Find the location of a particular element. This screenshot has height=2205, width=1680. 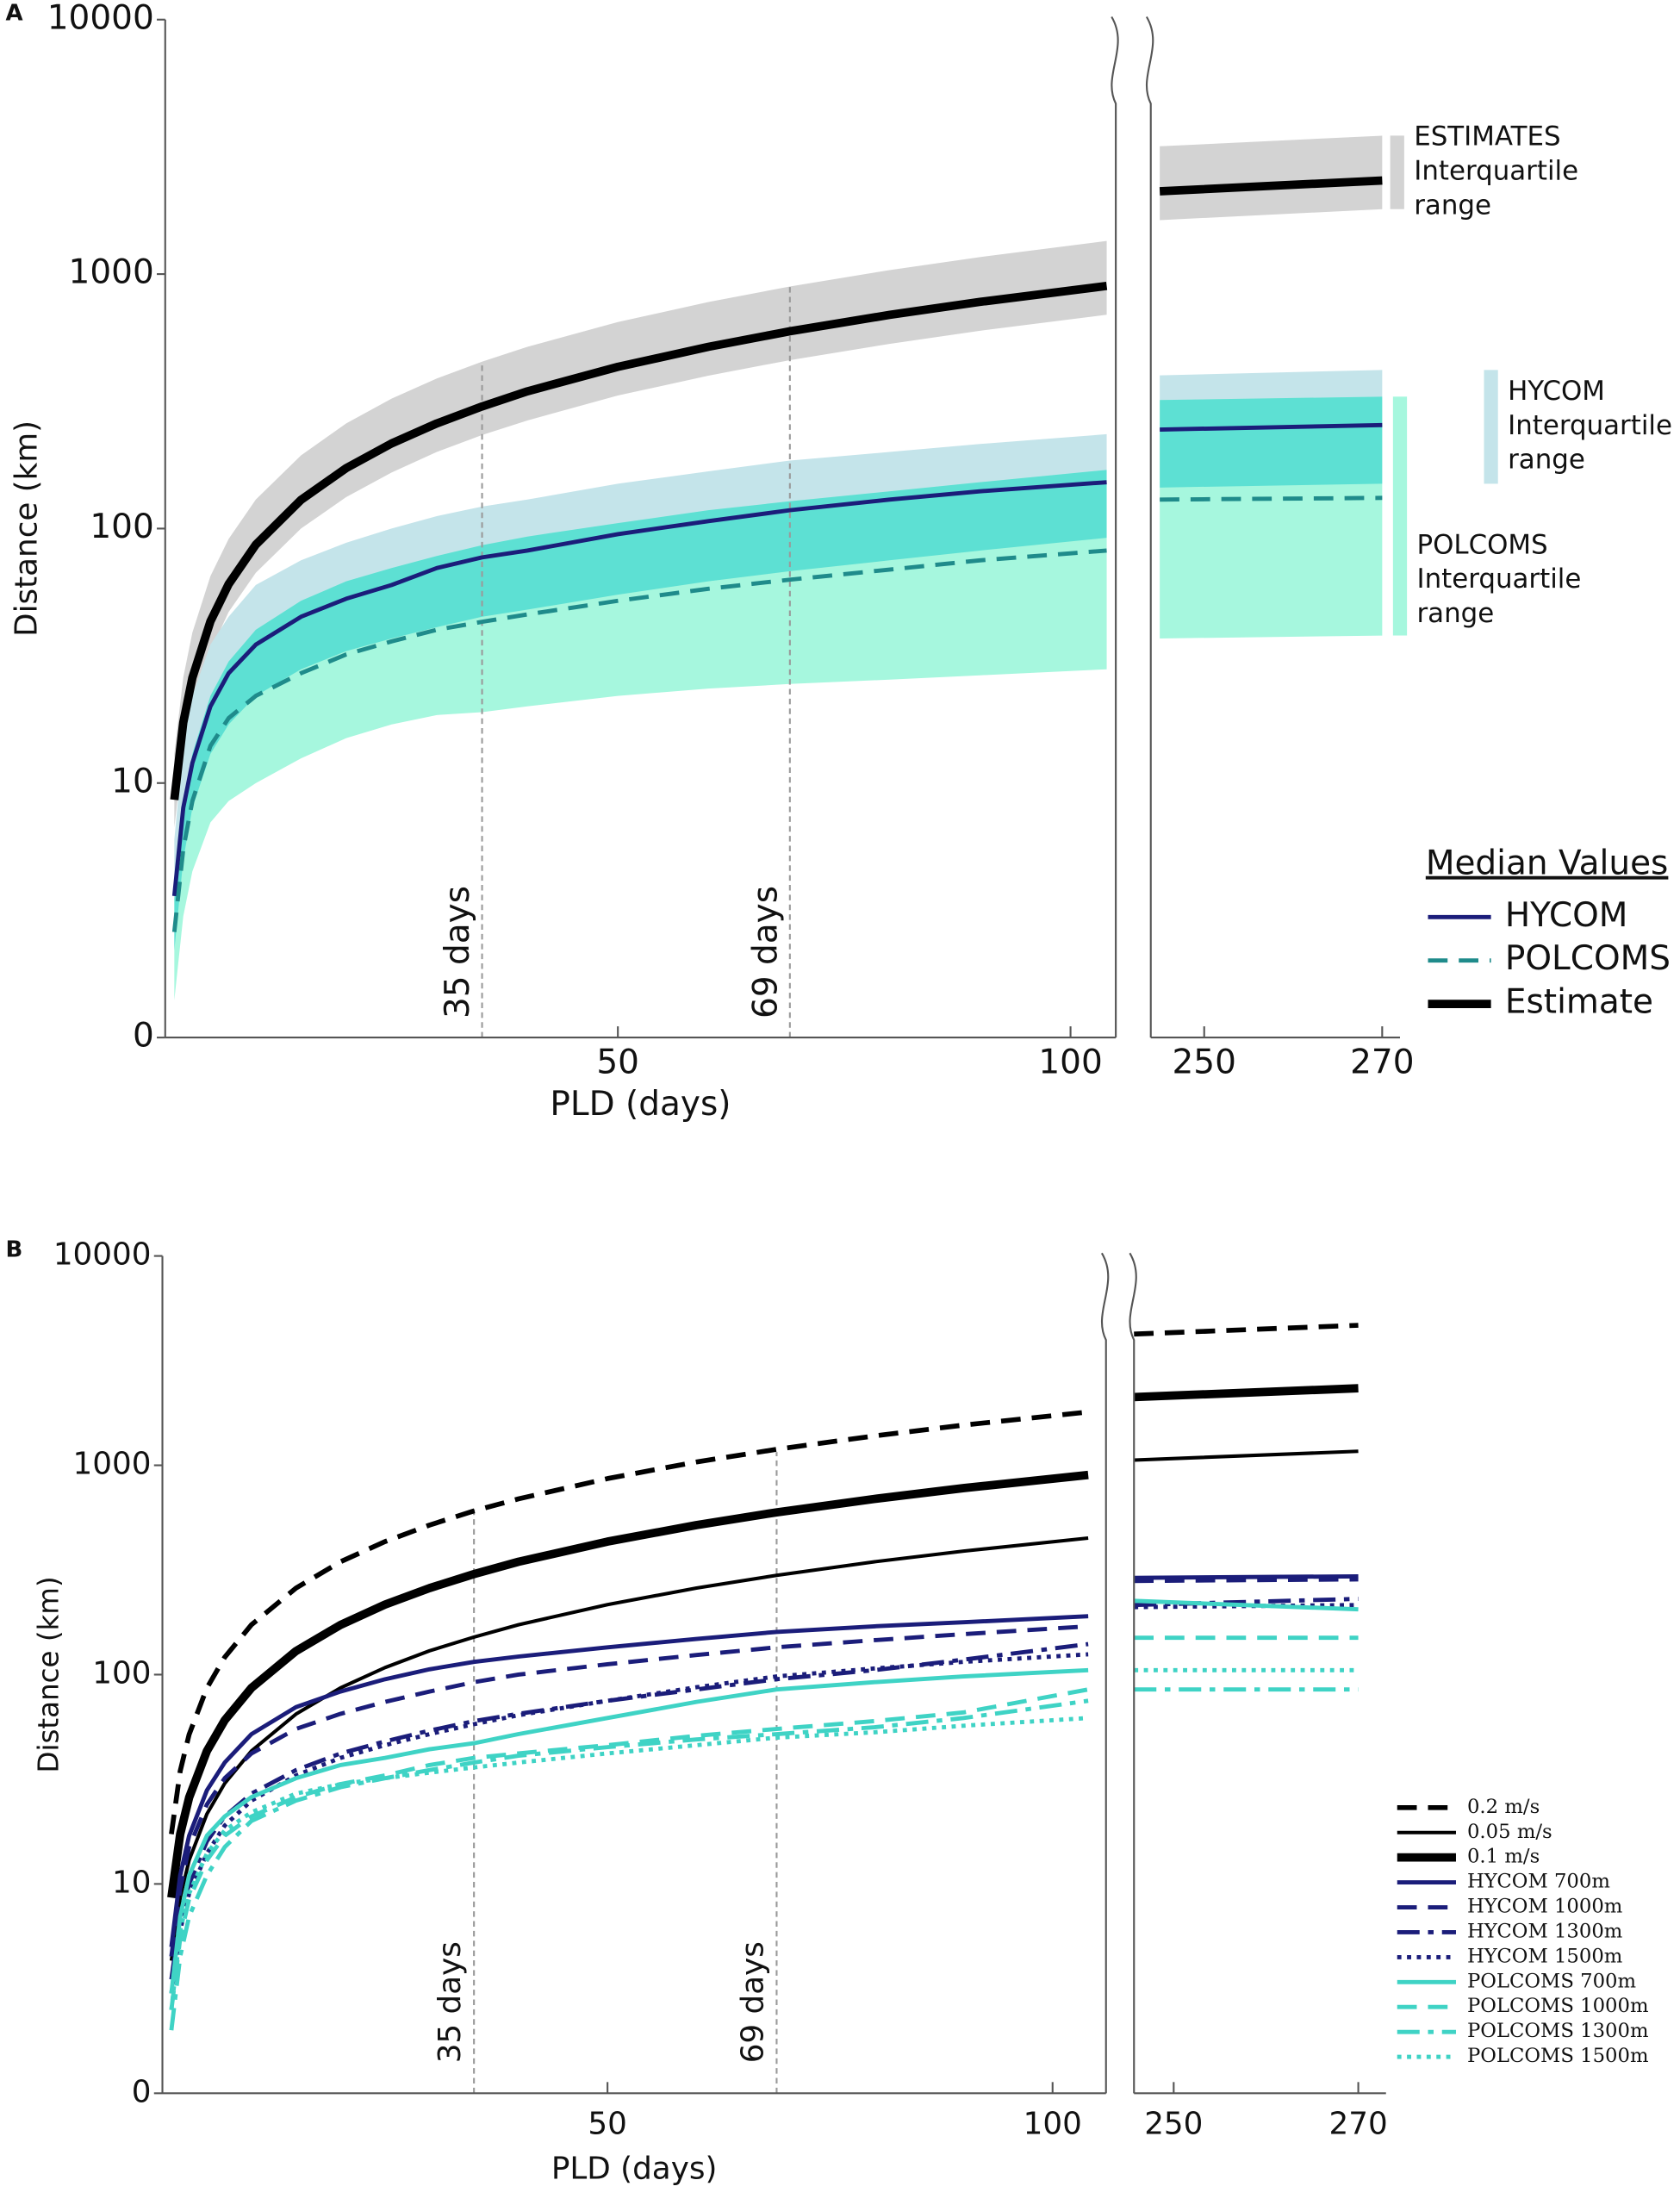

legend-label: HYCOM 1300m is located at coordinates (1545, 1931).